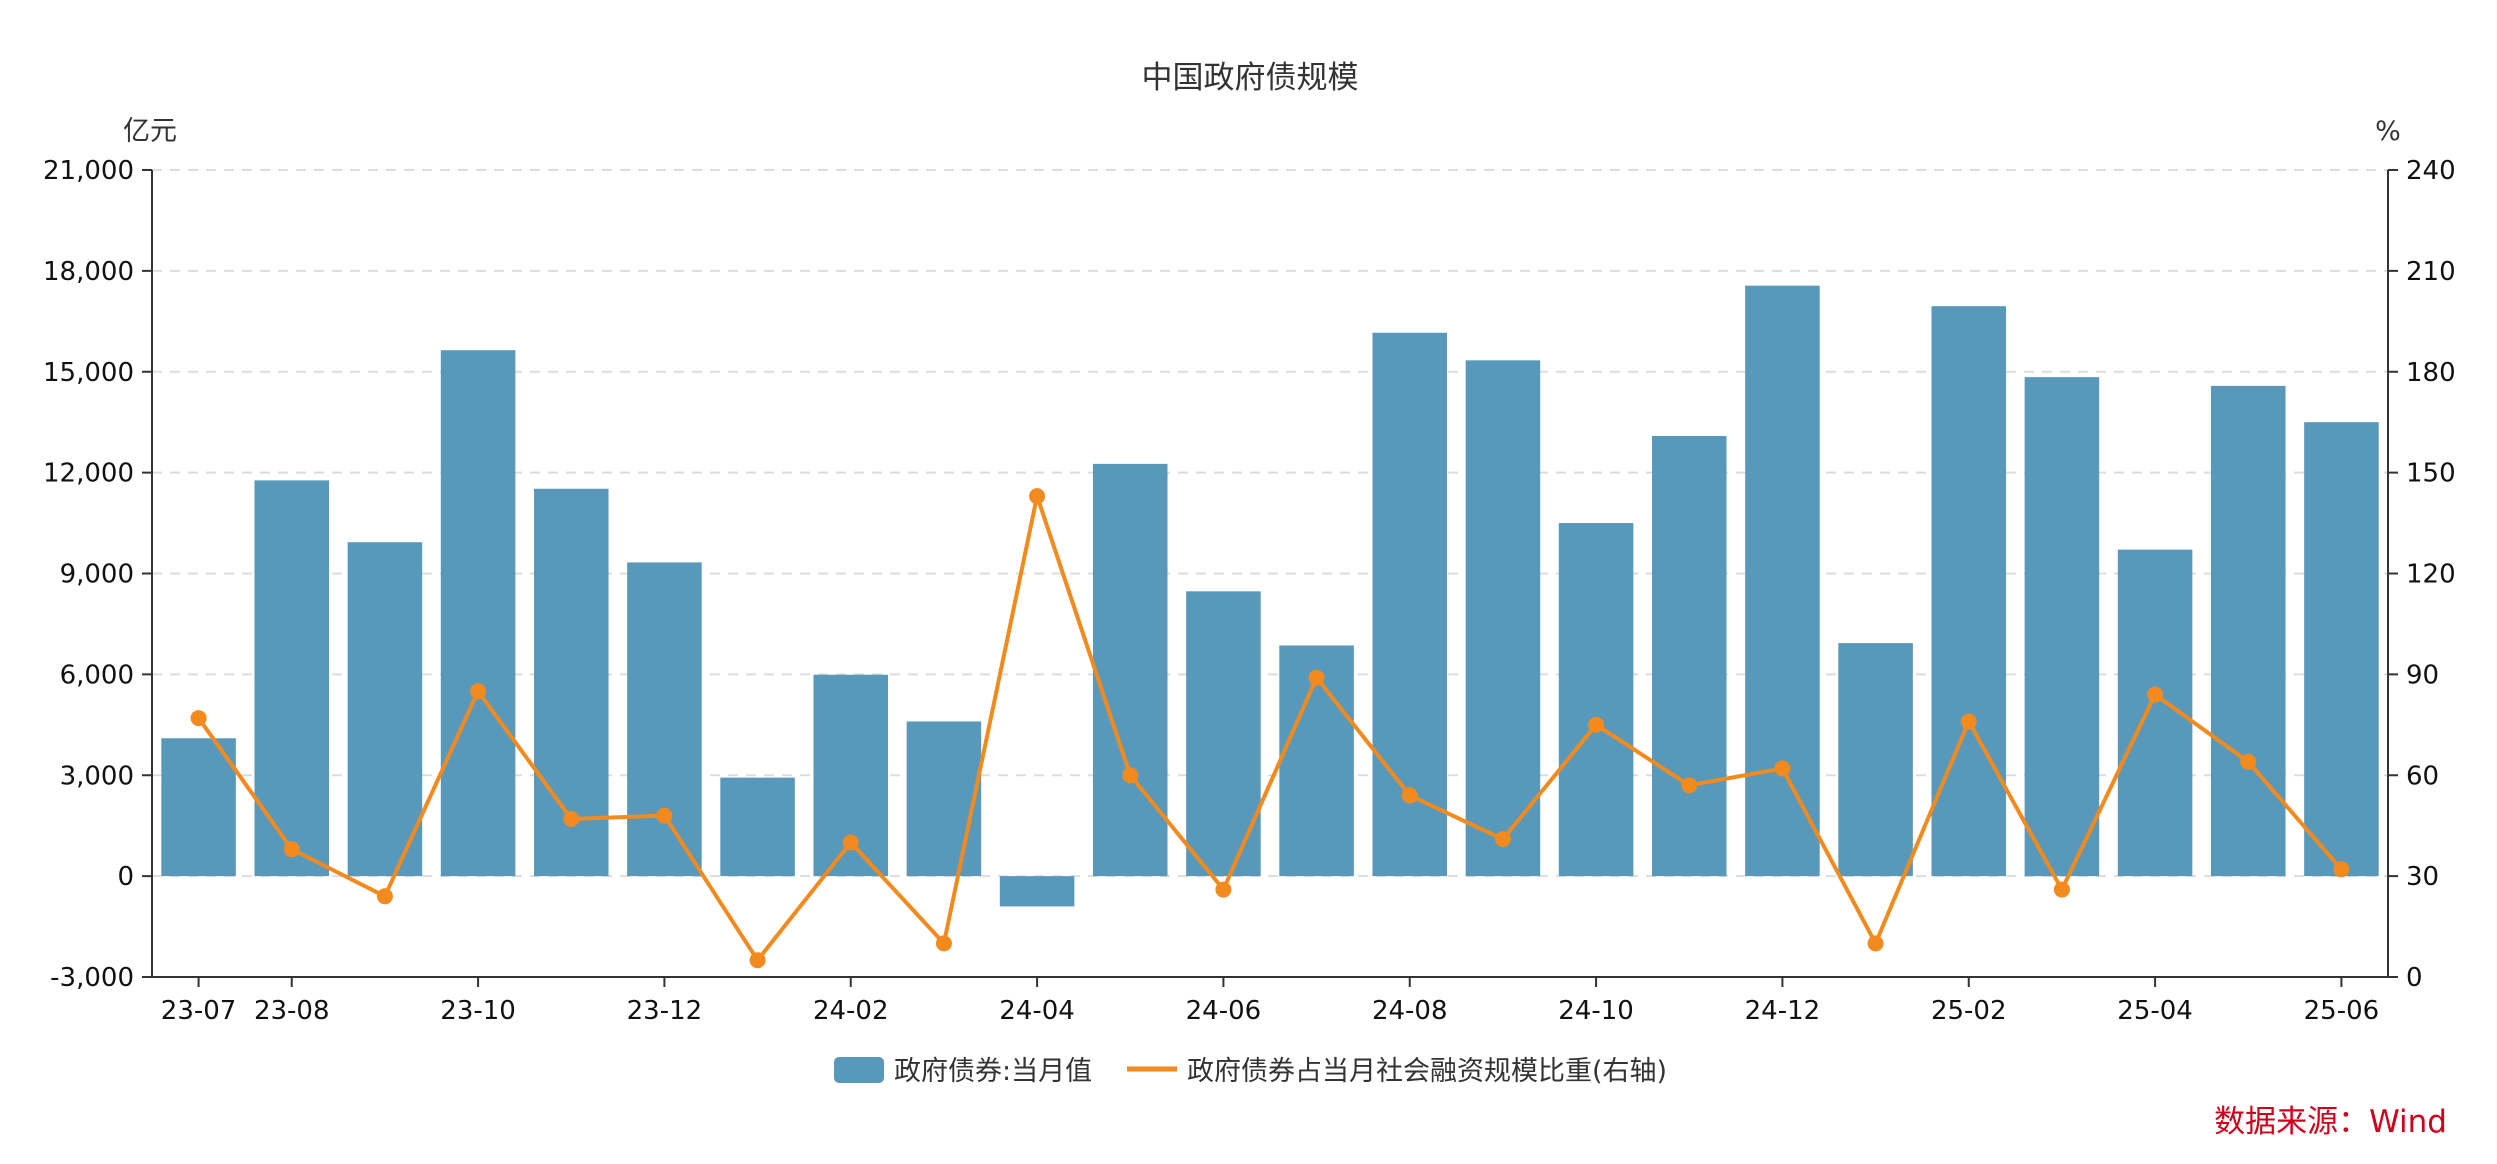 The height and width of the screenshot is (1164, 2497). I want to click on legend-label-line: 政府债券占当月社会融资规模比重(右轴), so click(1427, 1071).